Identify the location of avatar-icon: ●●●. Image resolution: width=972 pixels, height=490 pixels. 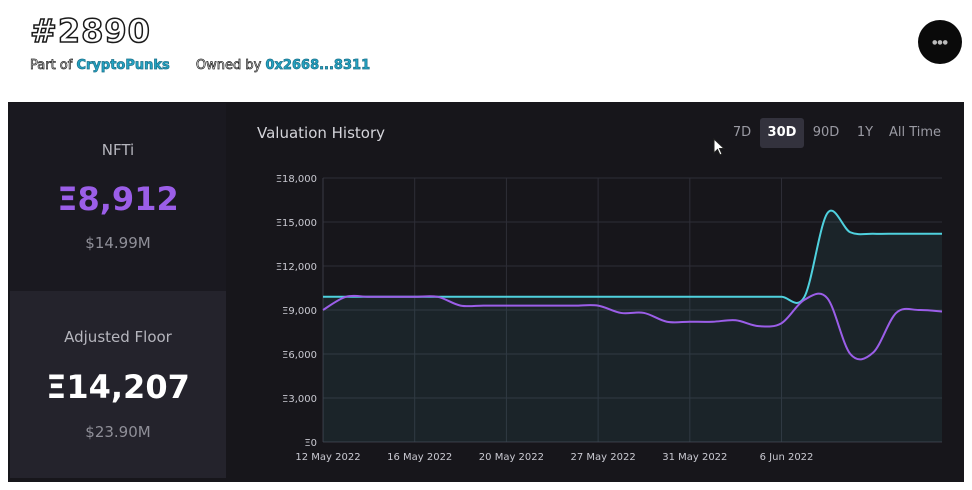
(940, 42).